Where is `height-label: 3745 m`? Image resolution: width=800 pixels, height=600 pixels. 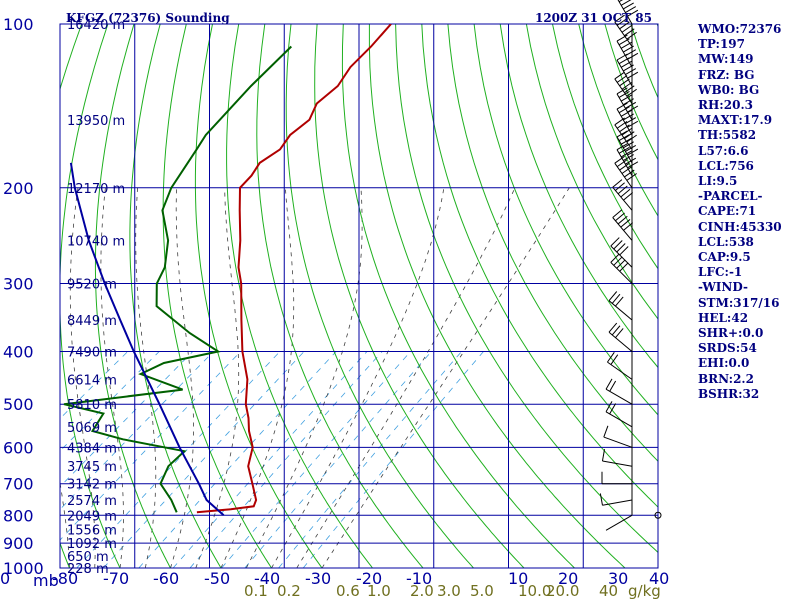 height-label: 3745 m is located at coordinates (92, 467).